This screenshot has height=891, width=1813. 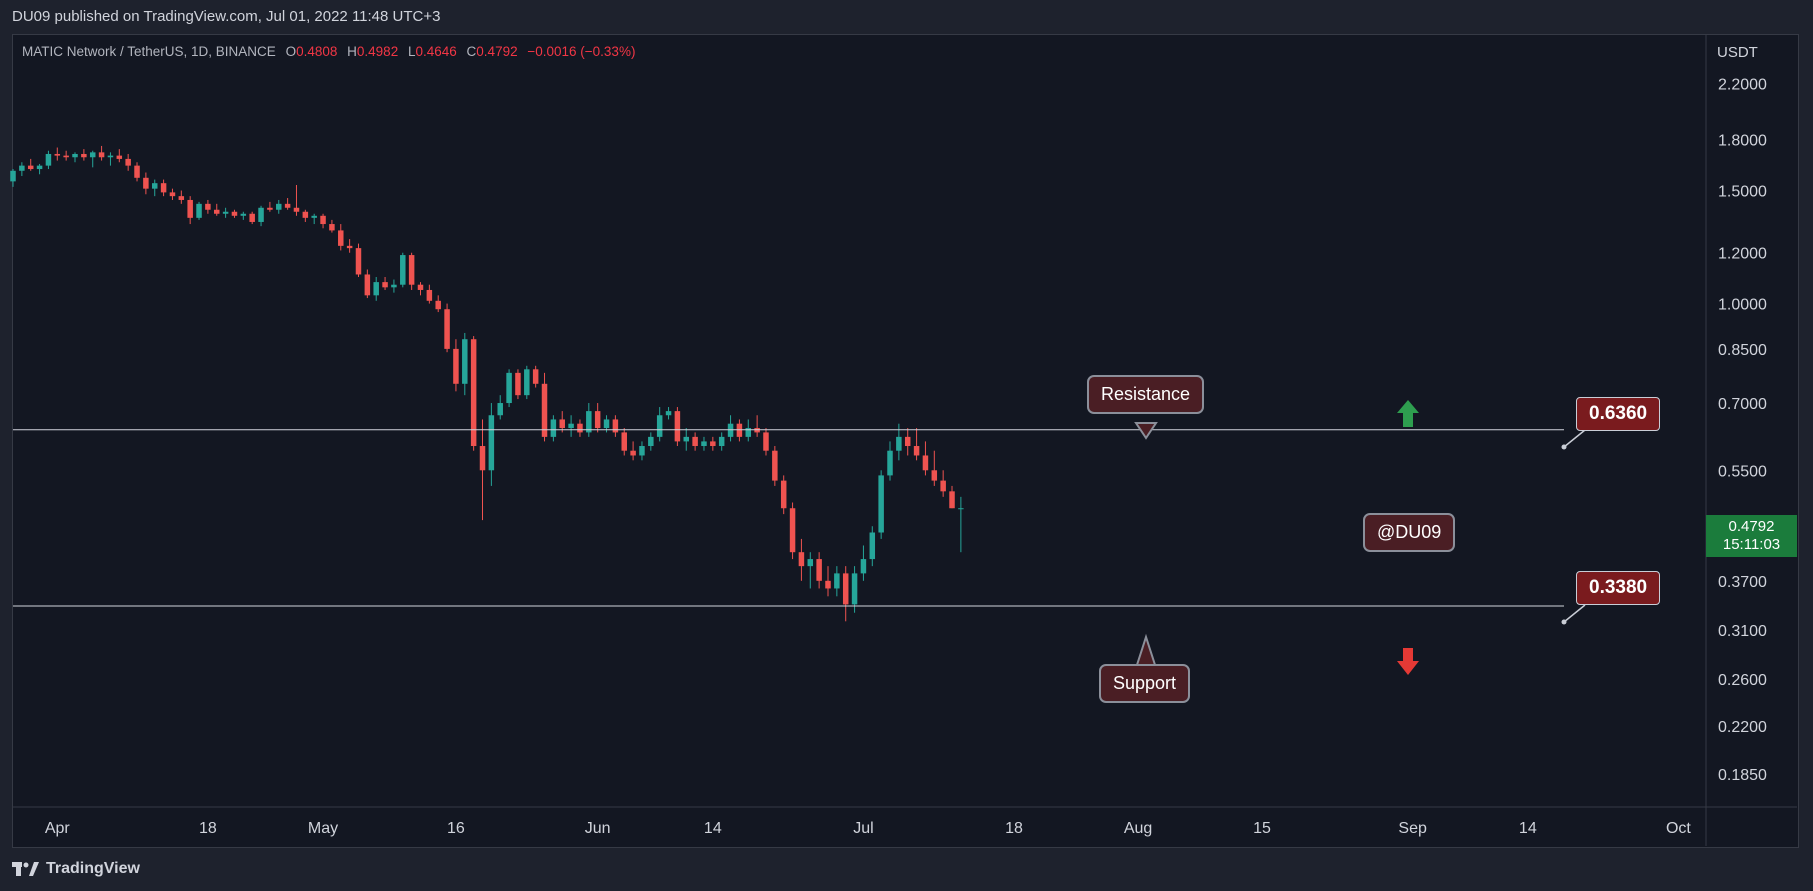 I want to click on low-label: L, so click(x=411, y=51).